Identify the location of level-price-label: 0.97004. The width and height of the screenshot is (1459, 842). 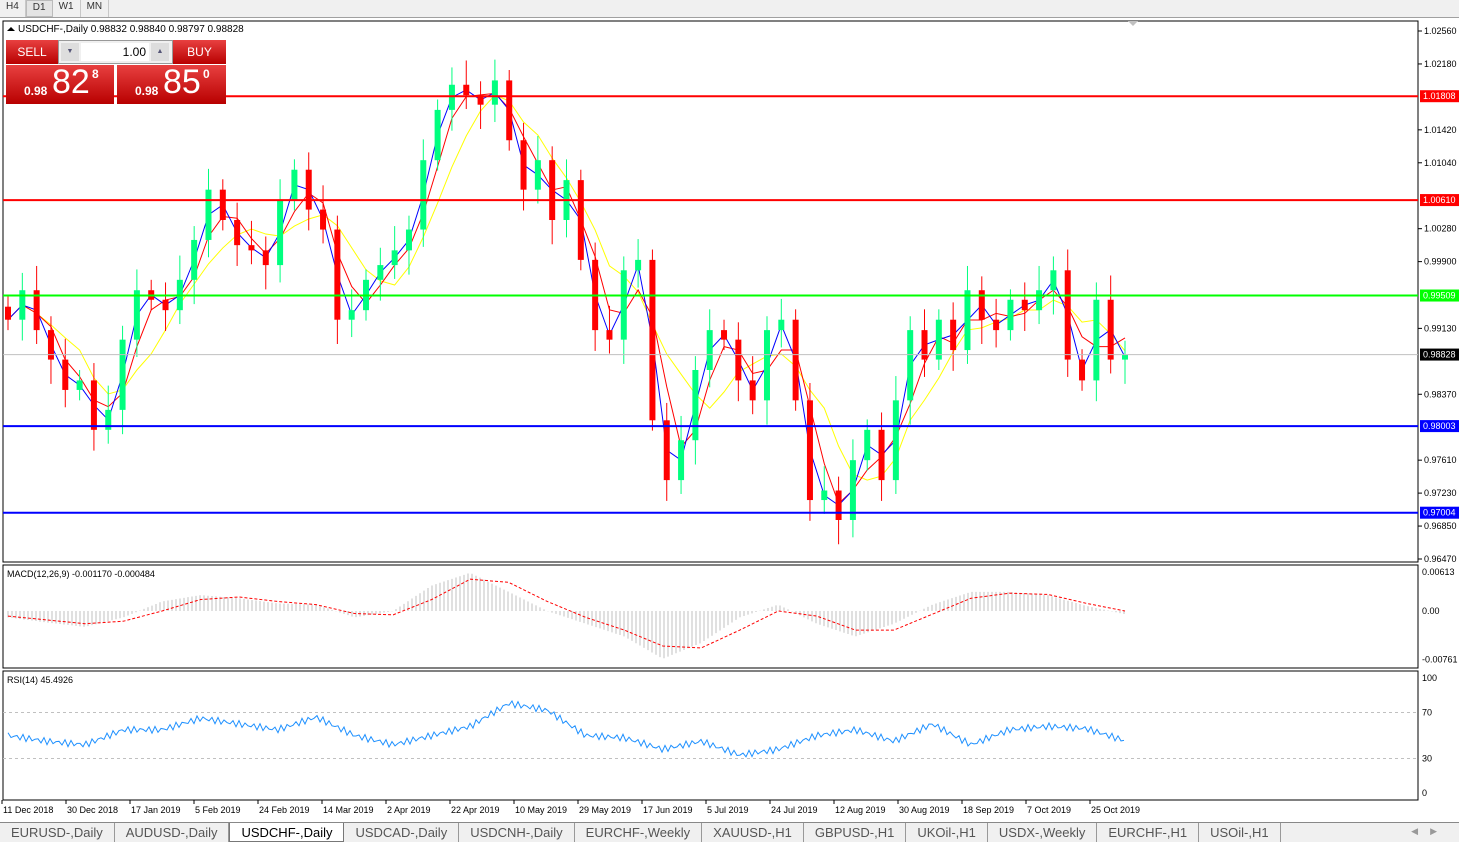
(1439, 513).